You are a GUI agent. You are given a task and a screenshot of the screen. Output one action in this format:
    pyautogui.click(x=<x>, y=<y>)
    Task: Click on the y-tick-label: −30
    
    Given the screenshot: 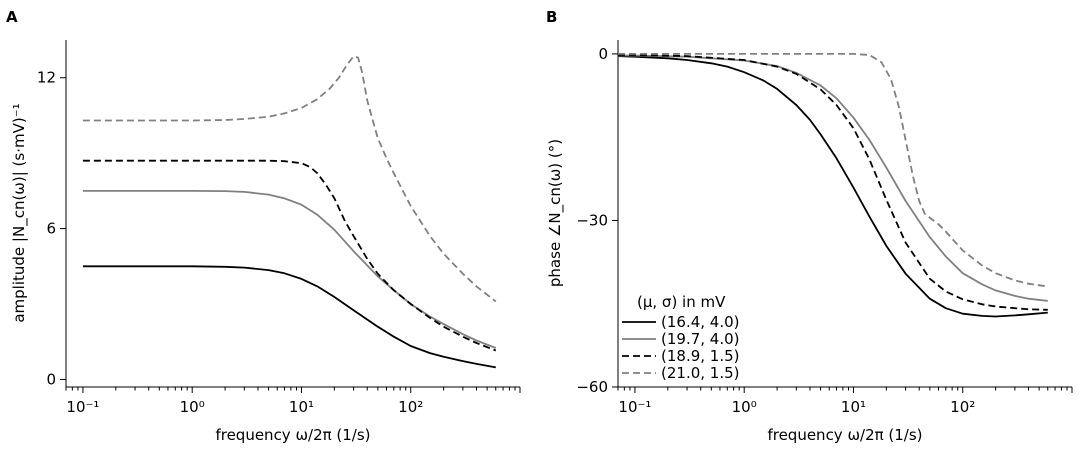 What is the action you would take?
    pyautogui.click(x=592, y=220)
    